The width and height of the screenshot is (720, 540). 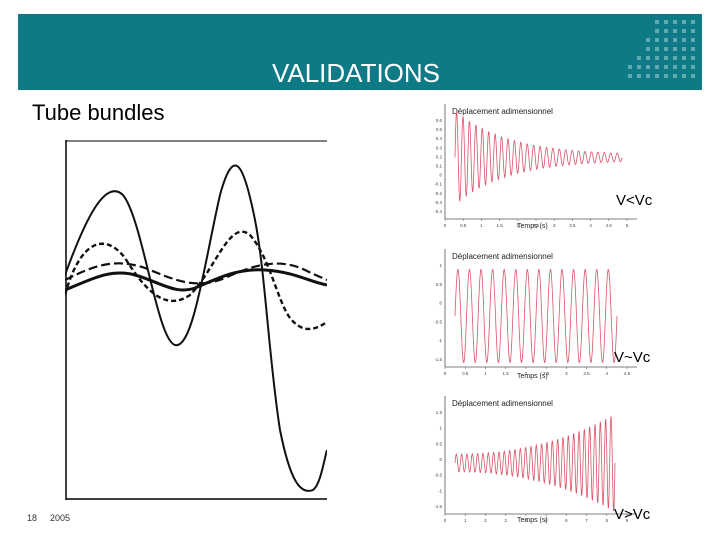 What do you see at coordinates (632, 357) in the screenshot?
I see `velocity-label-near: V~Vc` at bounding box center [632, 357].